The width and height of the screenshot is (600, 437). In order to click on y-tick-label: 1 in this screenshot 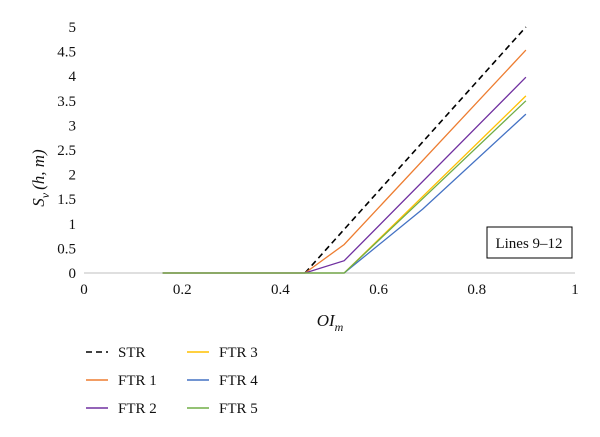, I will do `click(73, 225)`.